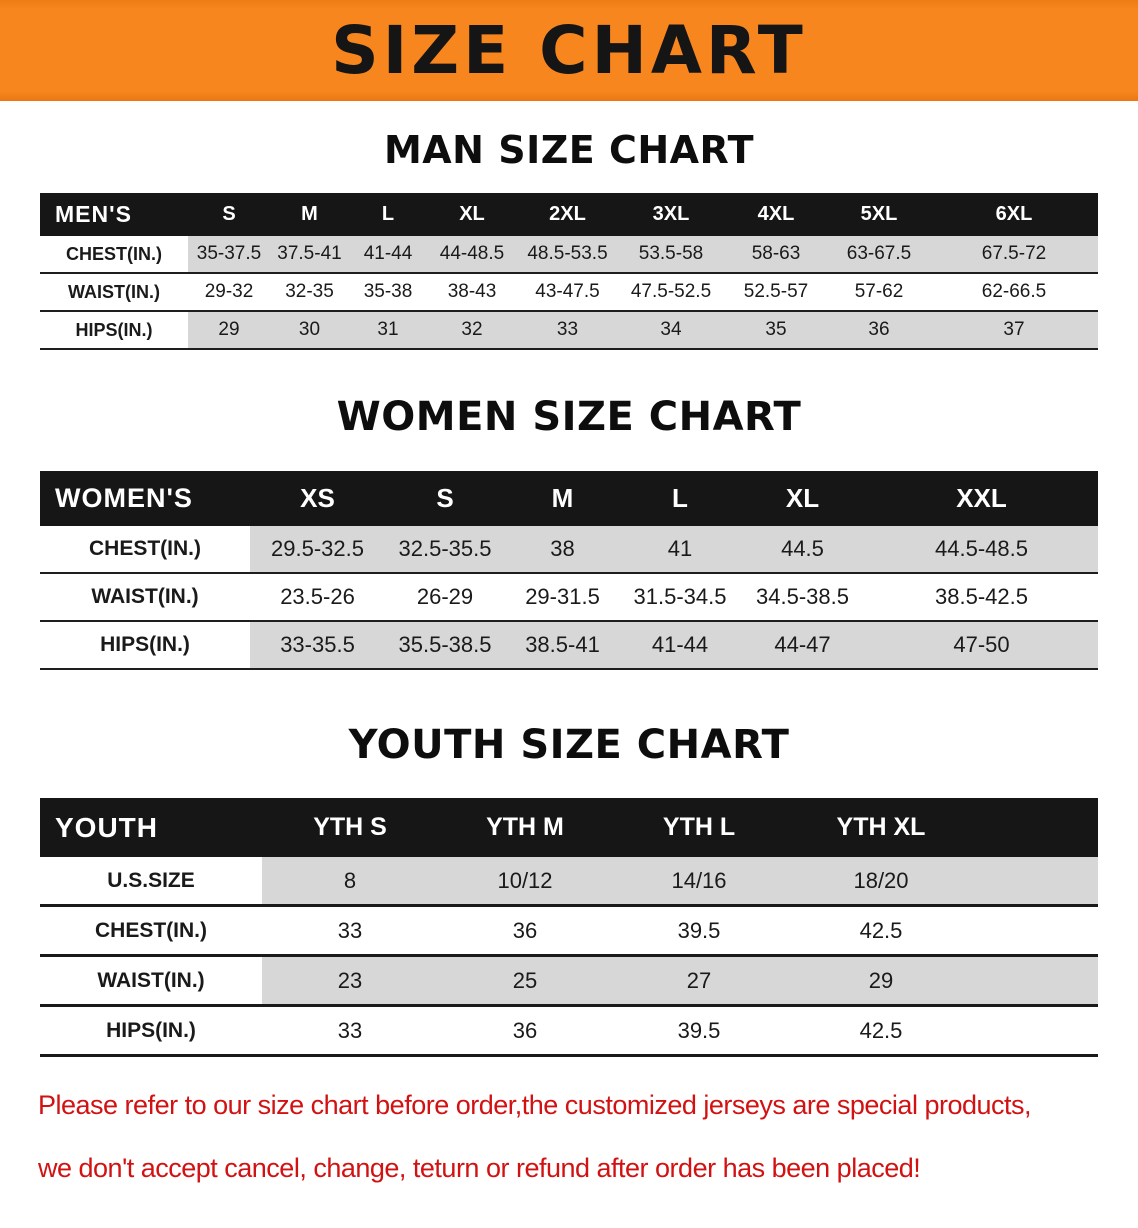 Image resolution: width=1138 pixels, height=1228 pixels. I want to click on size-header-cell: XS, so click(317, 498).